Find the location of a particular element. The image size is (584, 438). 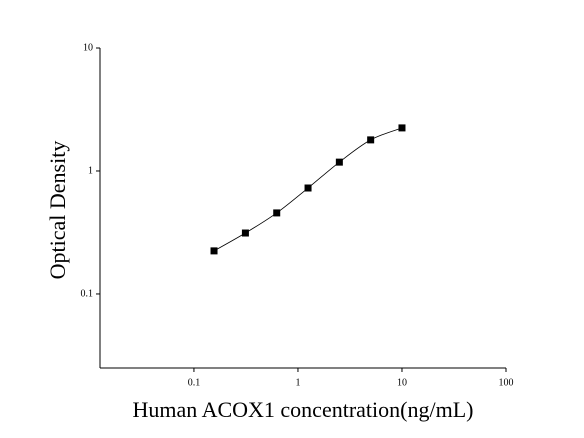

x-tick-label: 100 is located at coordinates (506, 382).